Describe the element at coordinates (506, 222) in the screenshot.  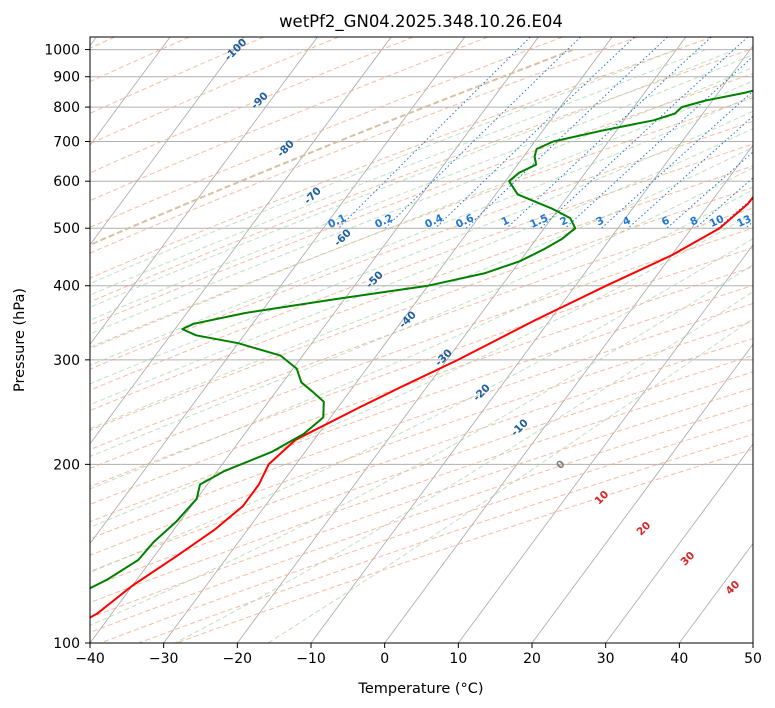
I see `mixing-ratio-label: 1` at that location.